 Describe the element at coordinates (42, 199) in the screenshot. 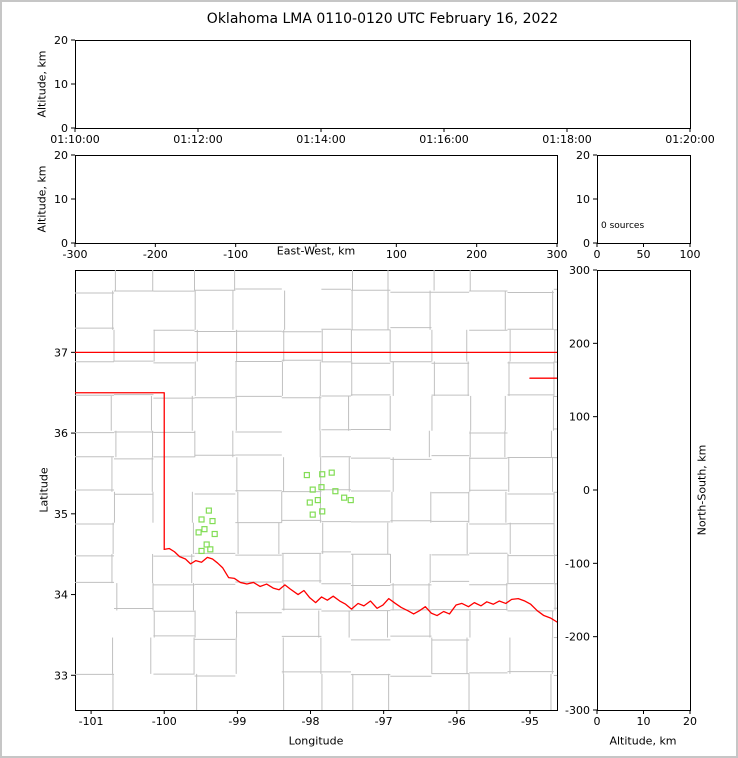

I see `axis-label-altitude-ew-panel: Altitude, km` at that location.